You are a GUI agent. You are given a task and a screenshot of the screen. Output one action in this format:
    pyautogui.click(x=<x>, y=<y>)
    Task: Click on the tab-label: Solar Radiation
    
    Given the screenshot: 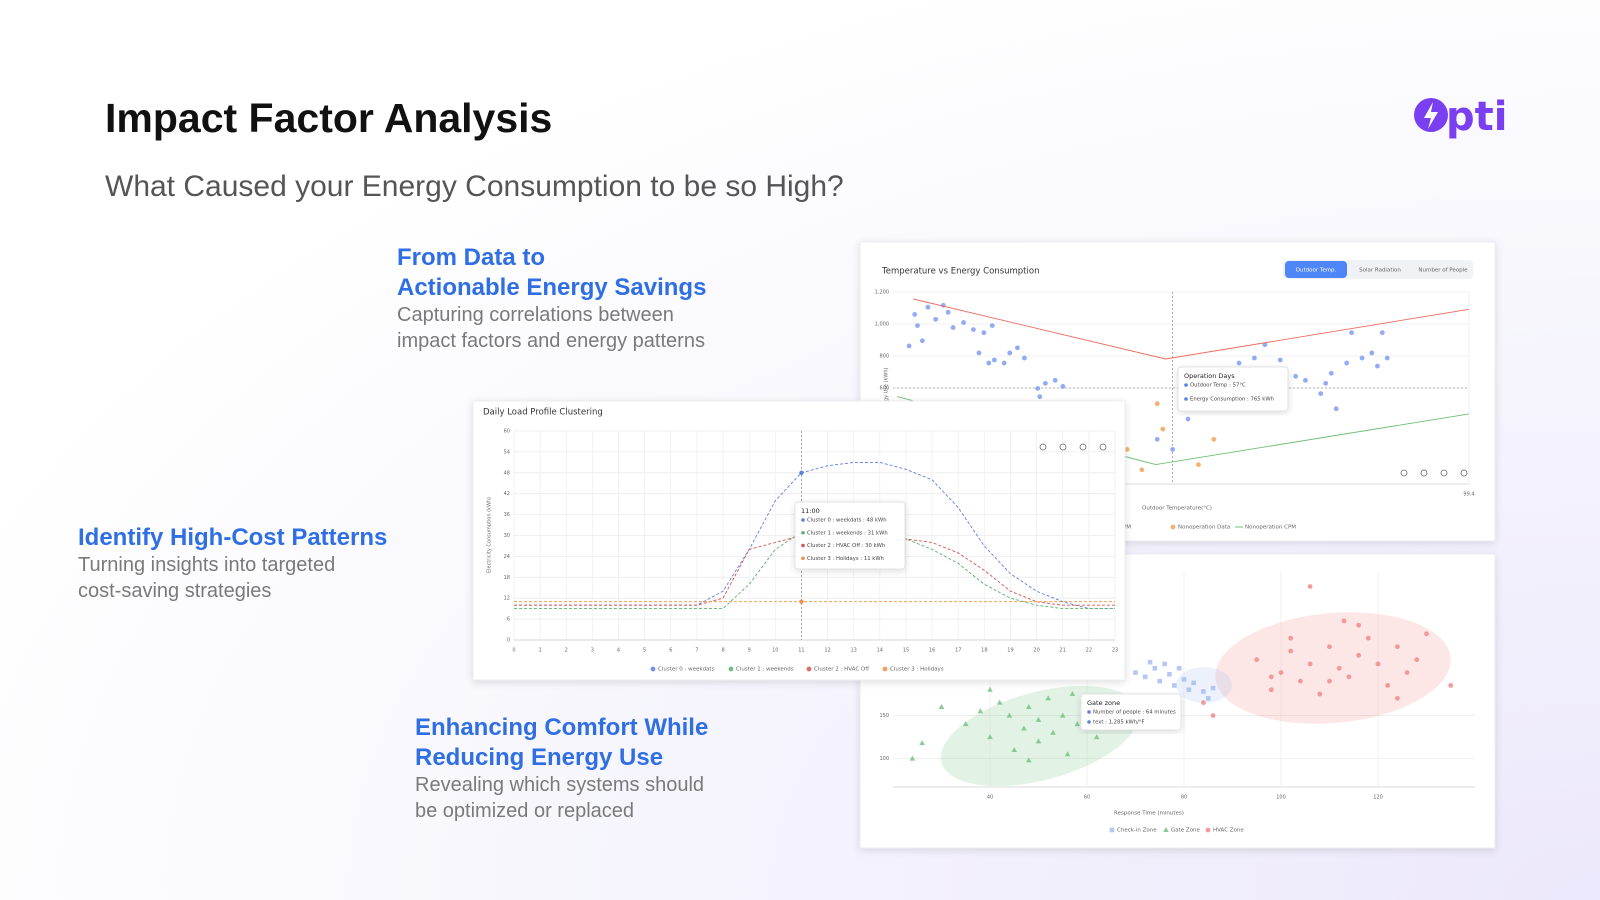 What is the action you would take?
    pyautogui.click(x=1380, y=271)
    